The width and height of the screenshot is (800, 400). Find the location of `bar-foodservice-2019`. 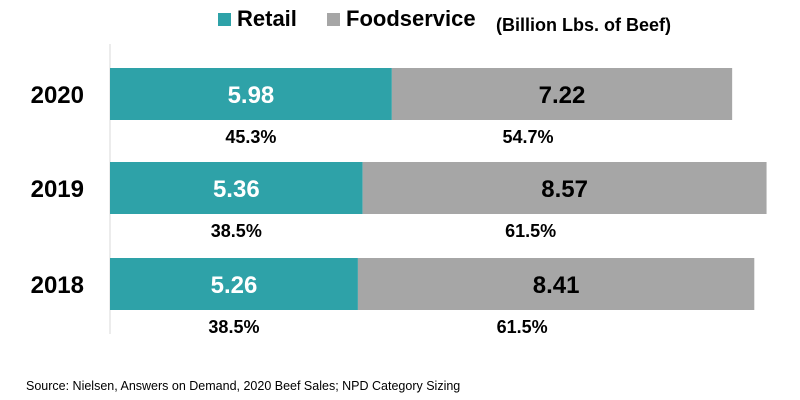

bar-foodservice-2019 is located at coordinates (564, 188).